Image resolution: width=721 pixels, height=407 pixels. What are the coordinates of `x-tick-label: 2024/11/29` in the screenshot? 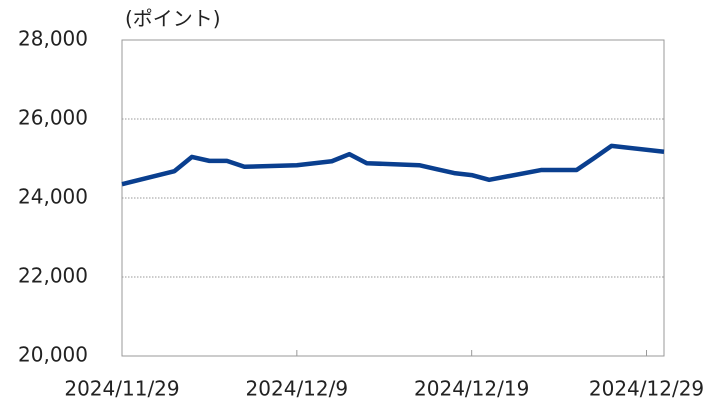 It's located at (121, 389).